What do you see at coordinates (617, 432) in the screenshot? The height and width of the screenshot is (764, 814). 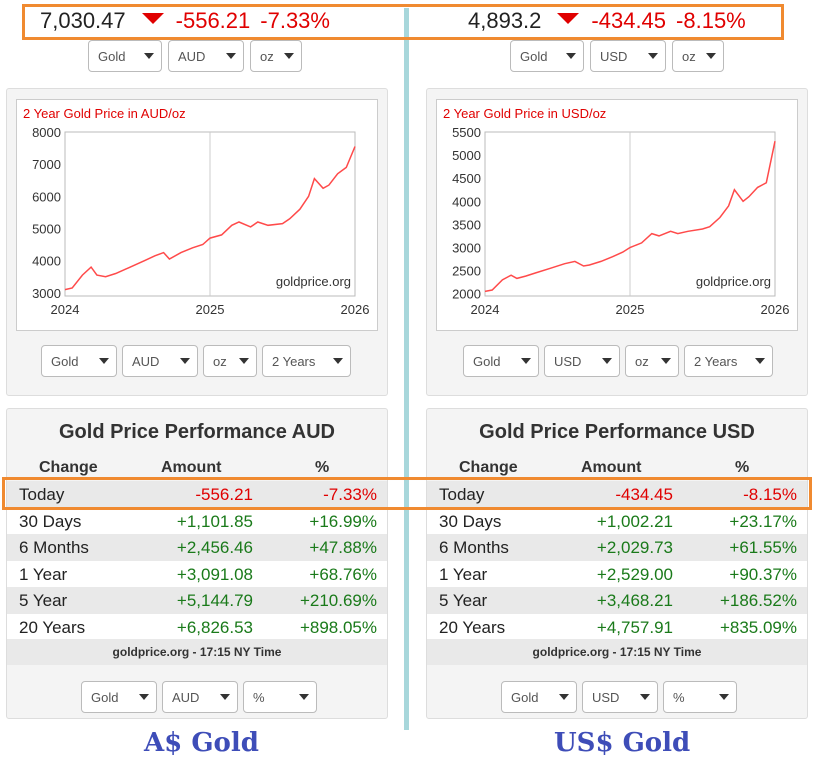 I see `usd-performance-title: Gold Price Performance USD` at bounding box center [617, 432].